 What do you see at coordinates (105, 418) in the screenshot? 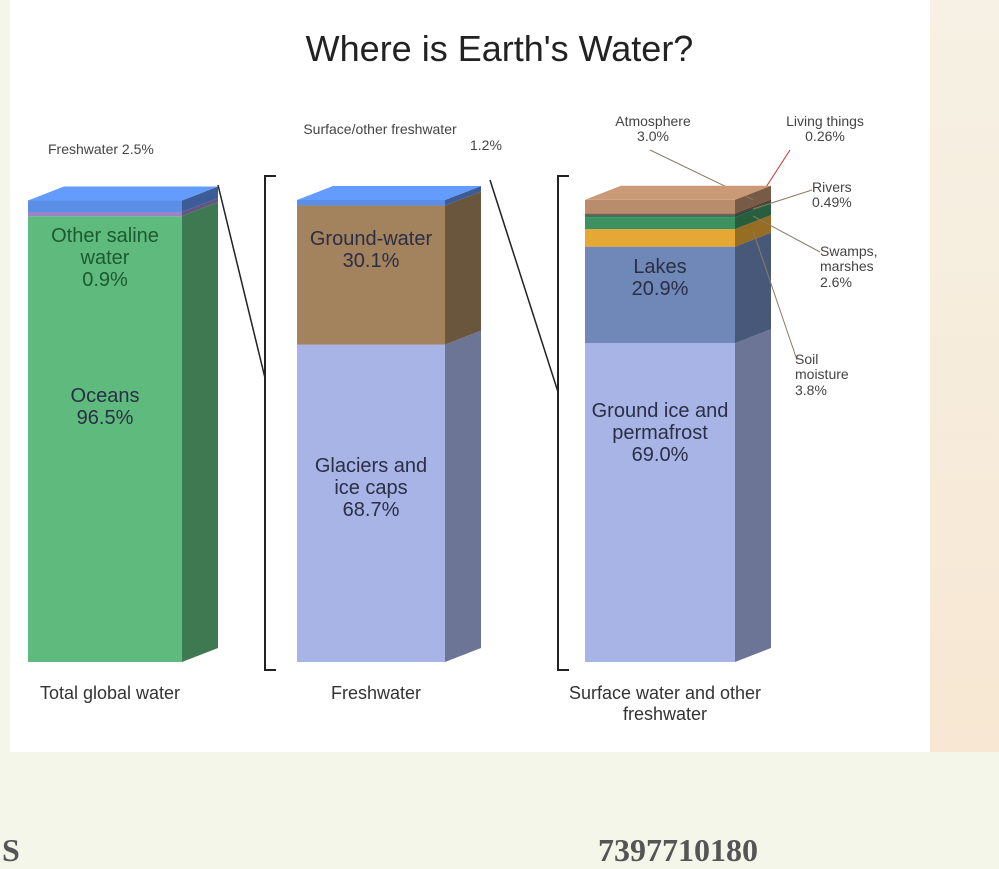
I see `segment-value-label: 96.5%` at bounding box center [105, 418].